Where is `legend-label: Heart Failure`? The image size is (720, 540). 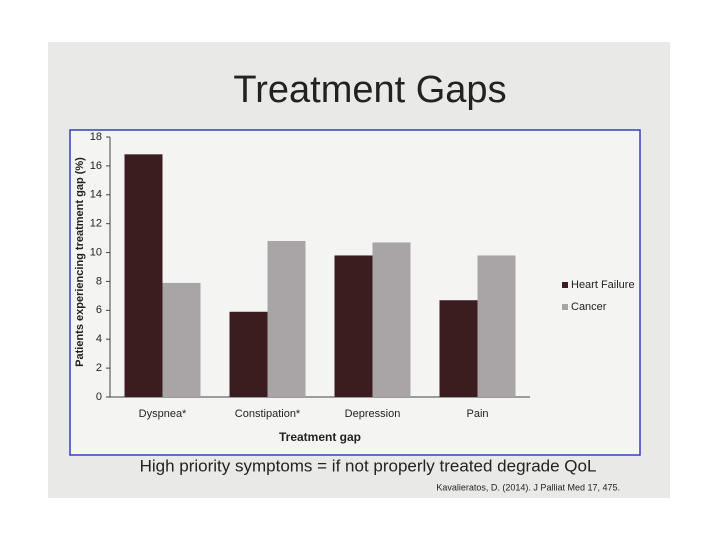
legend-label: Heart Failure is located at coordinates (603, 285).